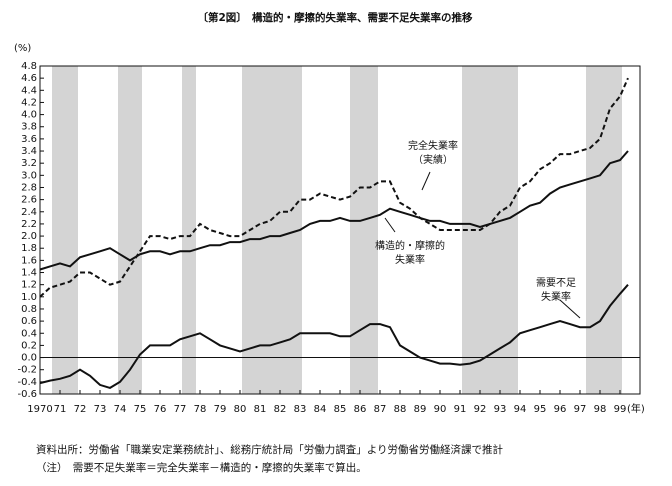 The image size is (672, 486). Describe the element at coordinates (160, 409) in the screenshot. I see `x-tick-label: 76` at that location.